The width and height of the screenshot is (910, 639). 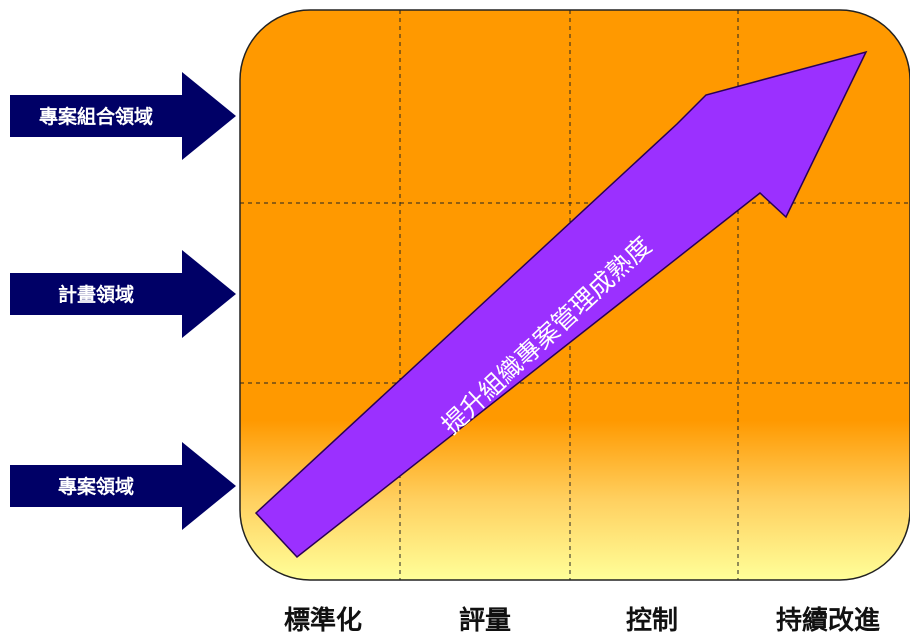 I want to click on domain-arrow-portfolio: 專案組合領域, so click(x=123, y=116).